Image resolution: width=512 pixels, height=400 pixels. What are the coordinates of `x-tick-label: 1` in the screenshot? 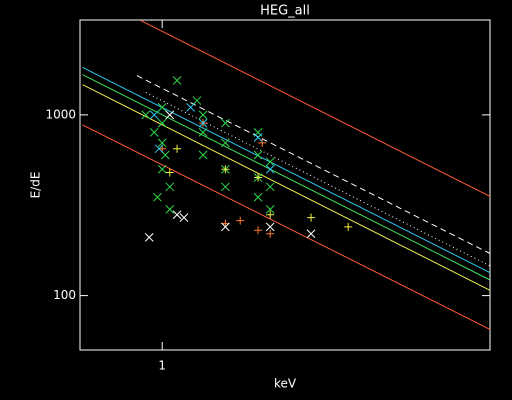 It's located at (162, 366).